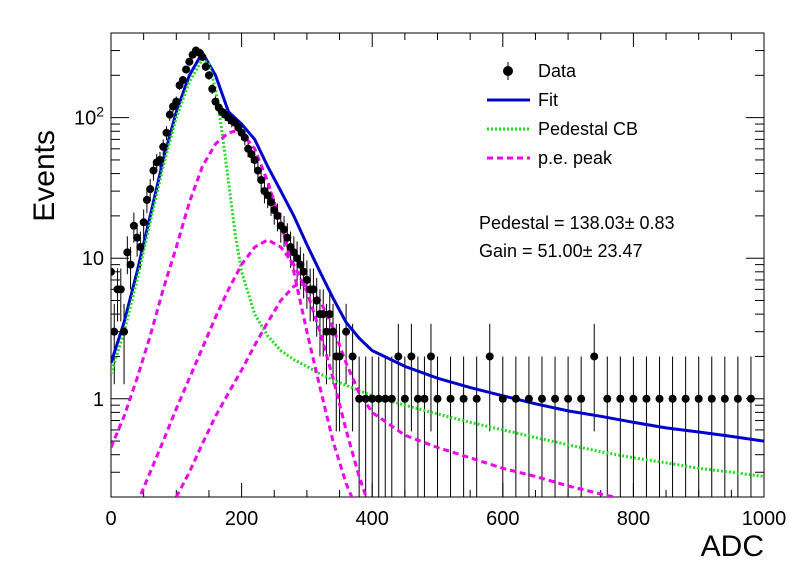 This screenshot has height=572, width=796. What do you see at coordinates (557, 71) in the screenshot?
I see `legend-label: Data` at bounding box center [557, 71].